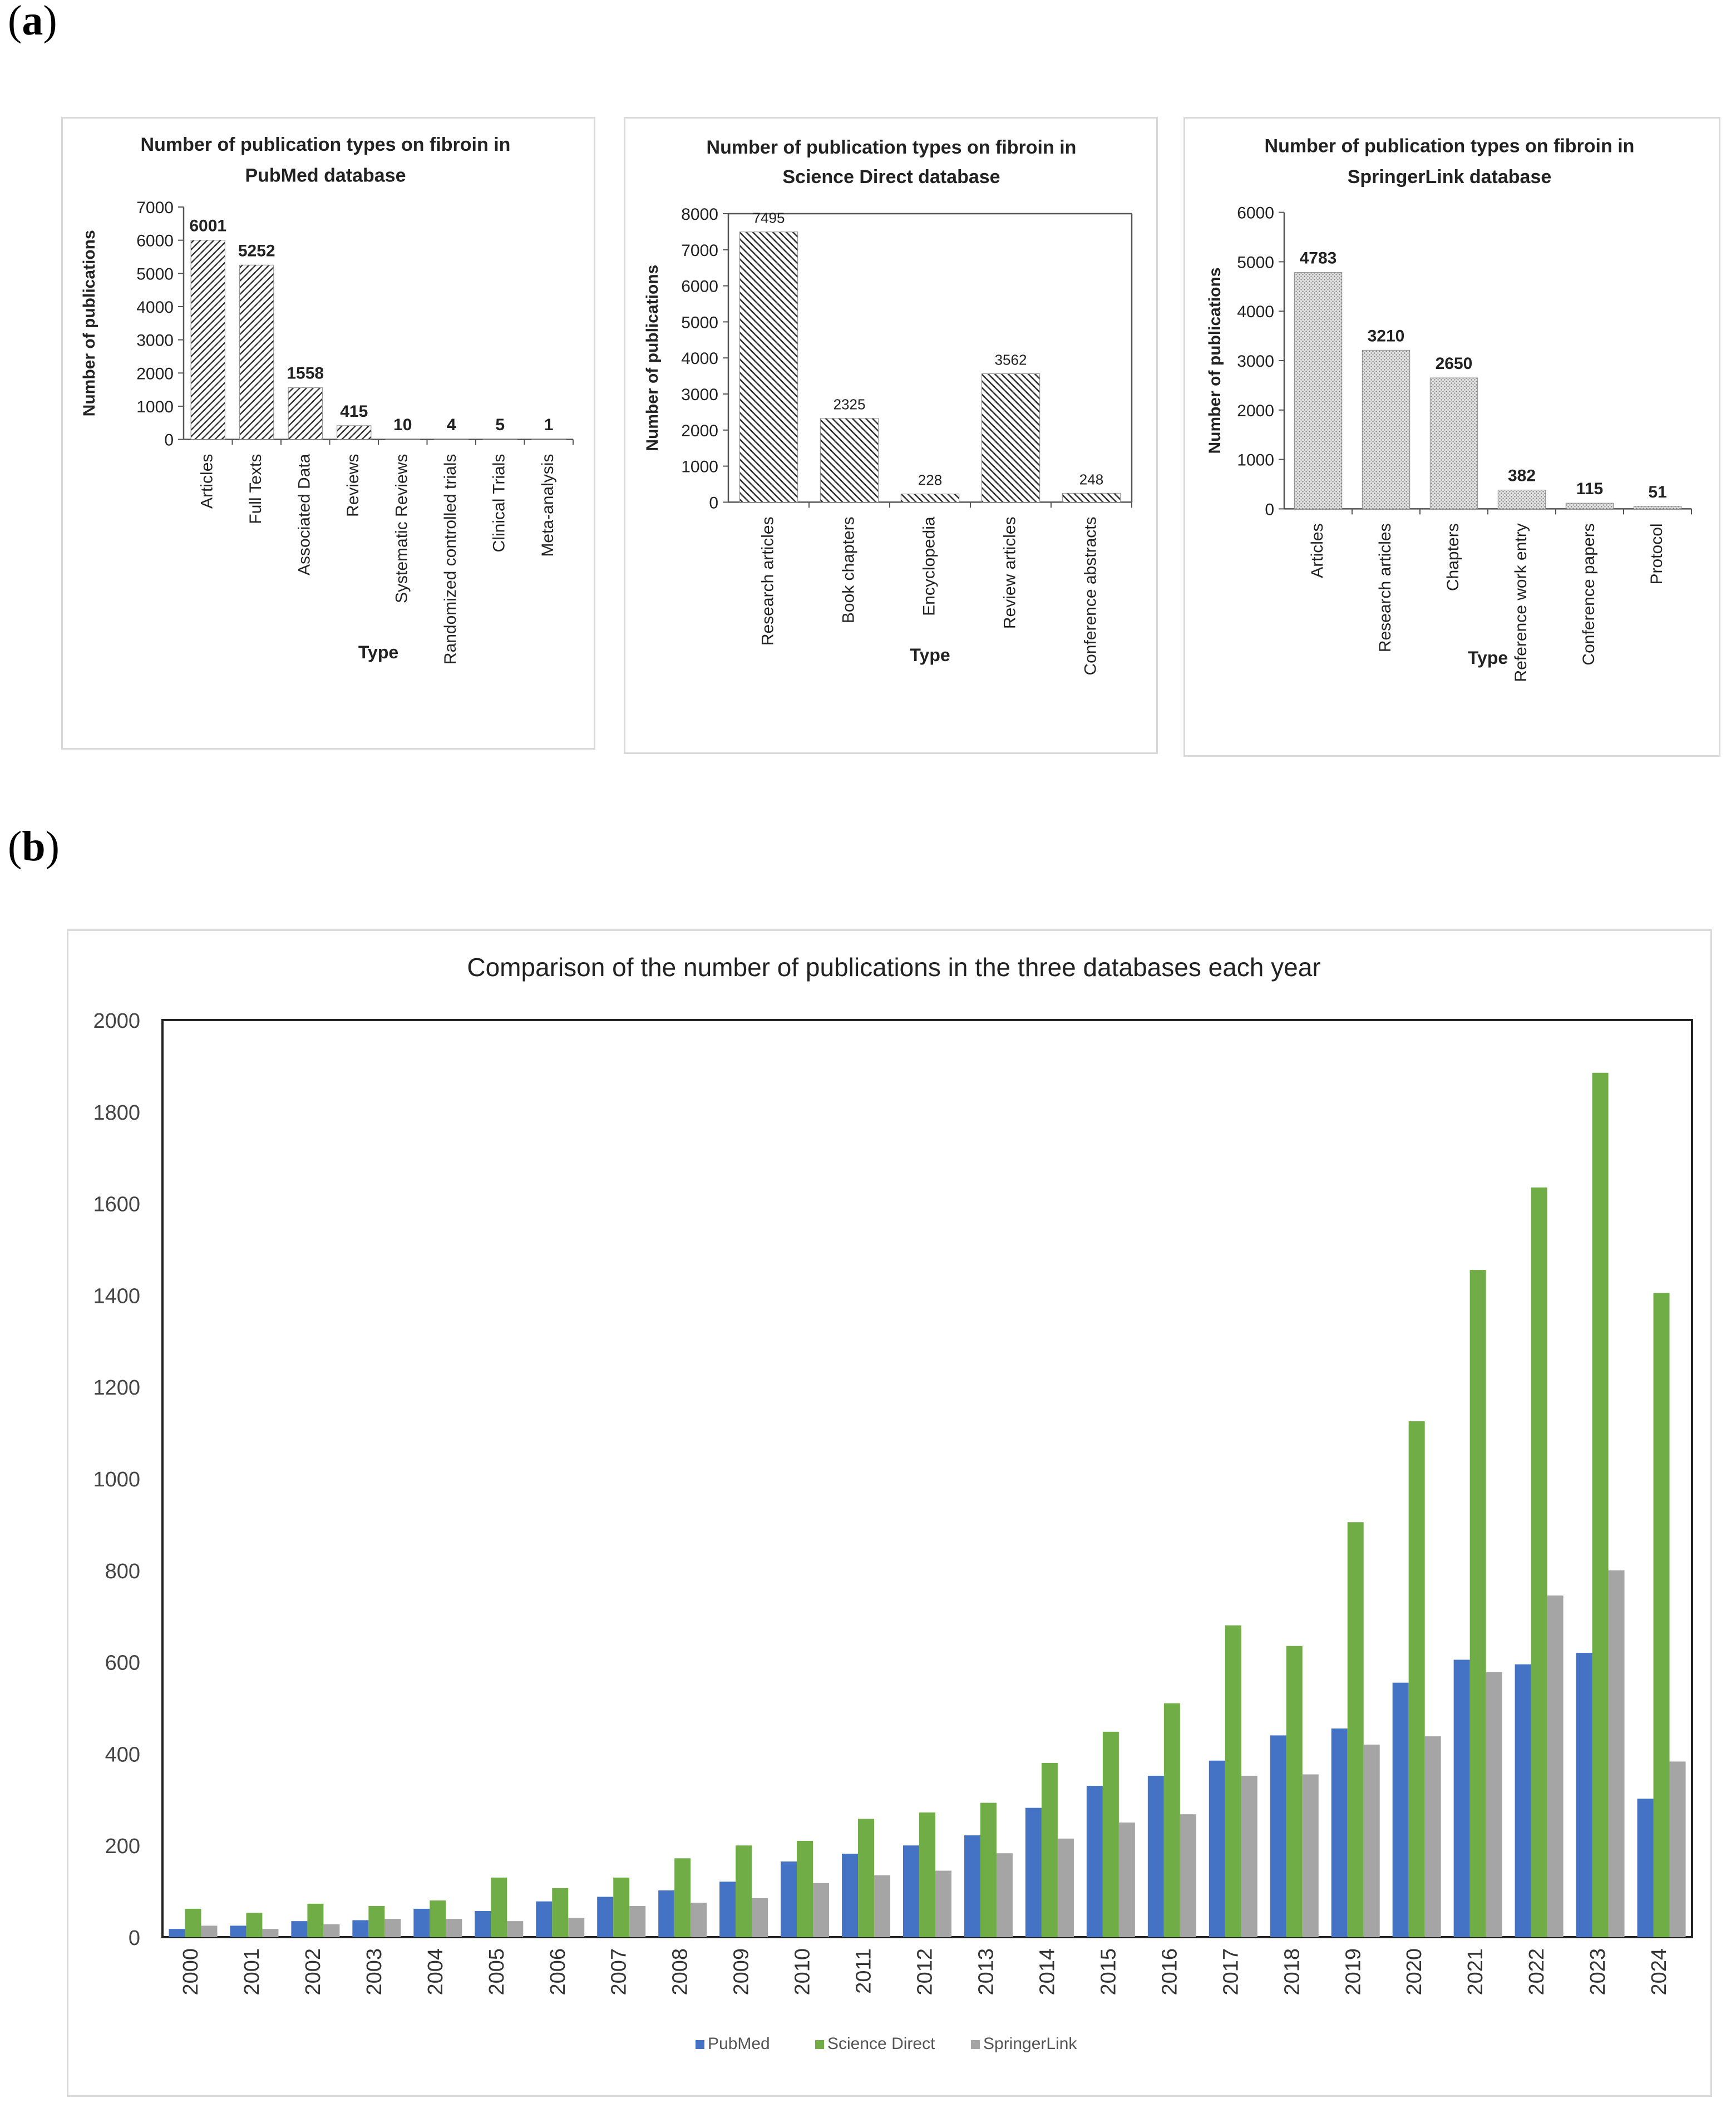 The image size is (1736, 2103). I want to click on bar-springerlink-2020, so click(1432, 1836).